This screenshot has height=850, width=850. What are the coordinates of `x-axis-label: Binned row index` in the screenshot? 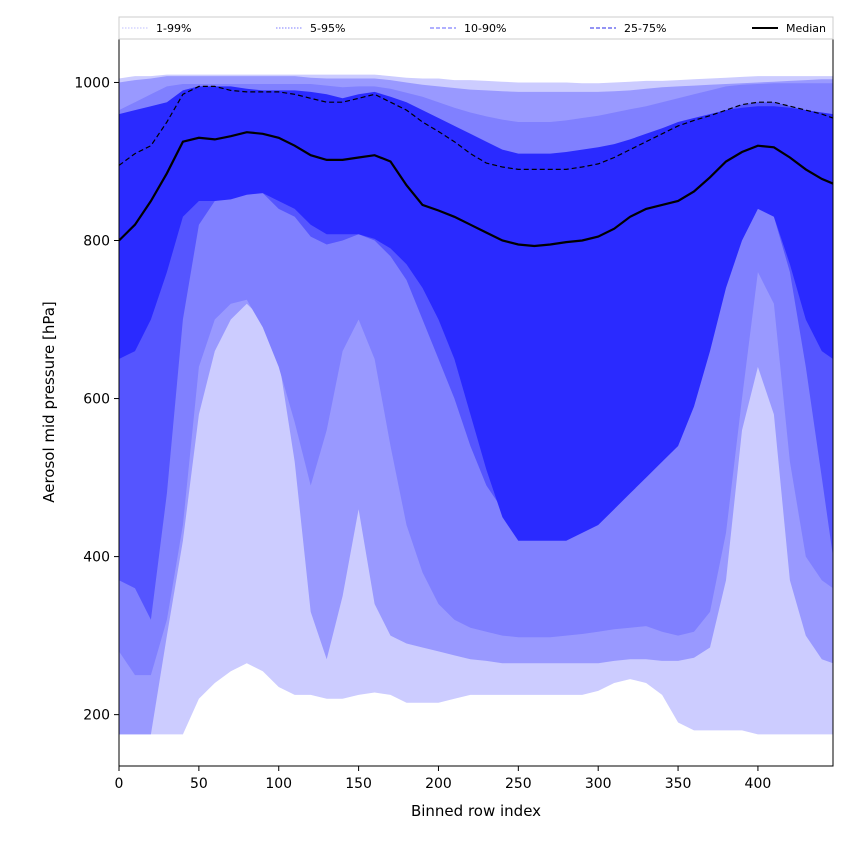 It's located at (476, 811).